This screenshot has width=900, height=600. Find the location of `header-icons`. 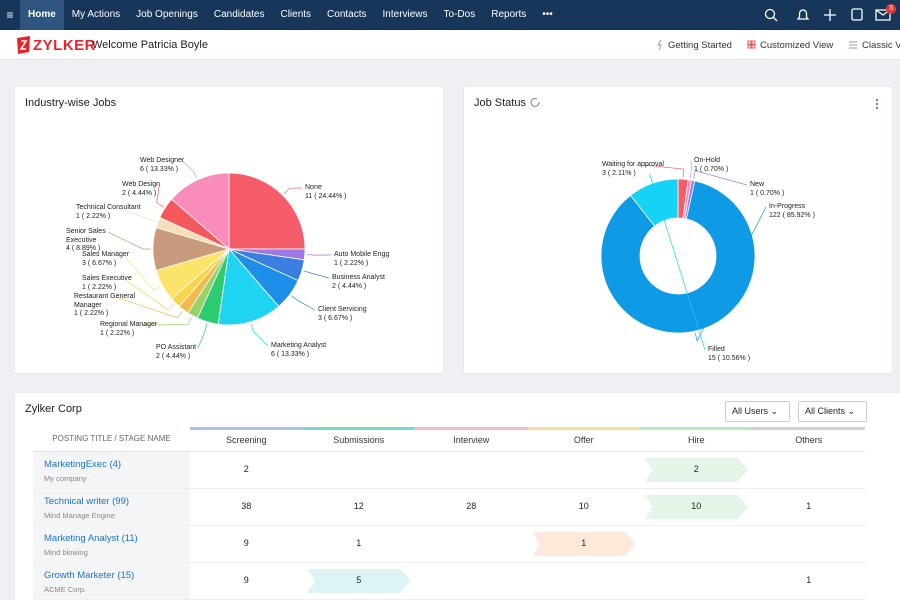

header-icons is located at coordinates (757, 45).